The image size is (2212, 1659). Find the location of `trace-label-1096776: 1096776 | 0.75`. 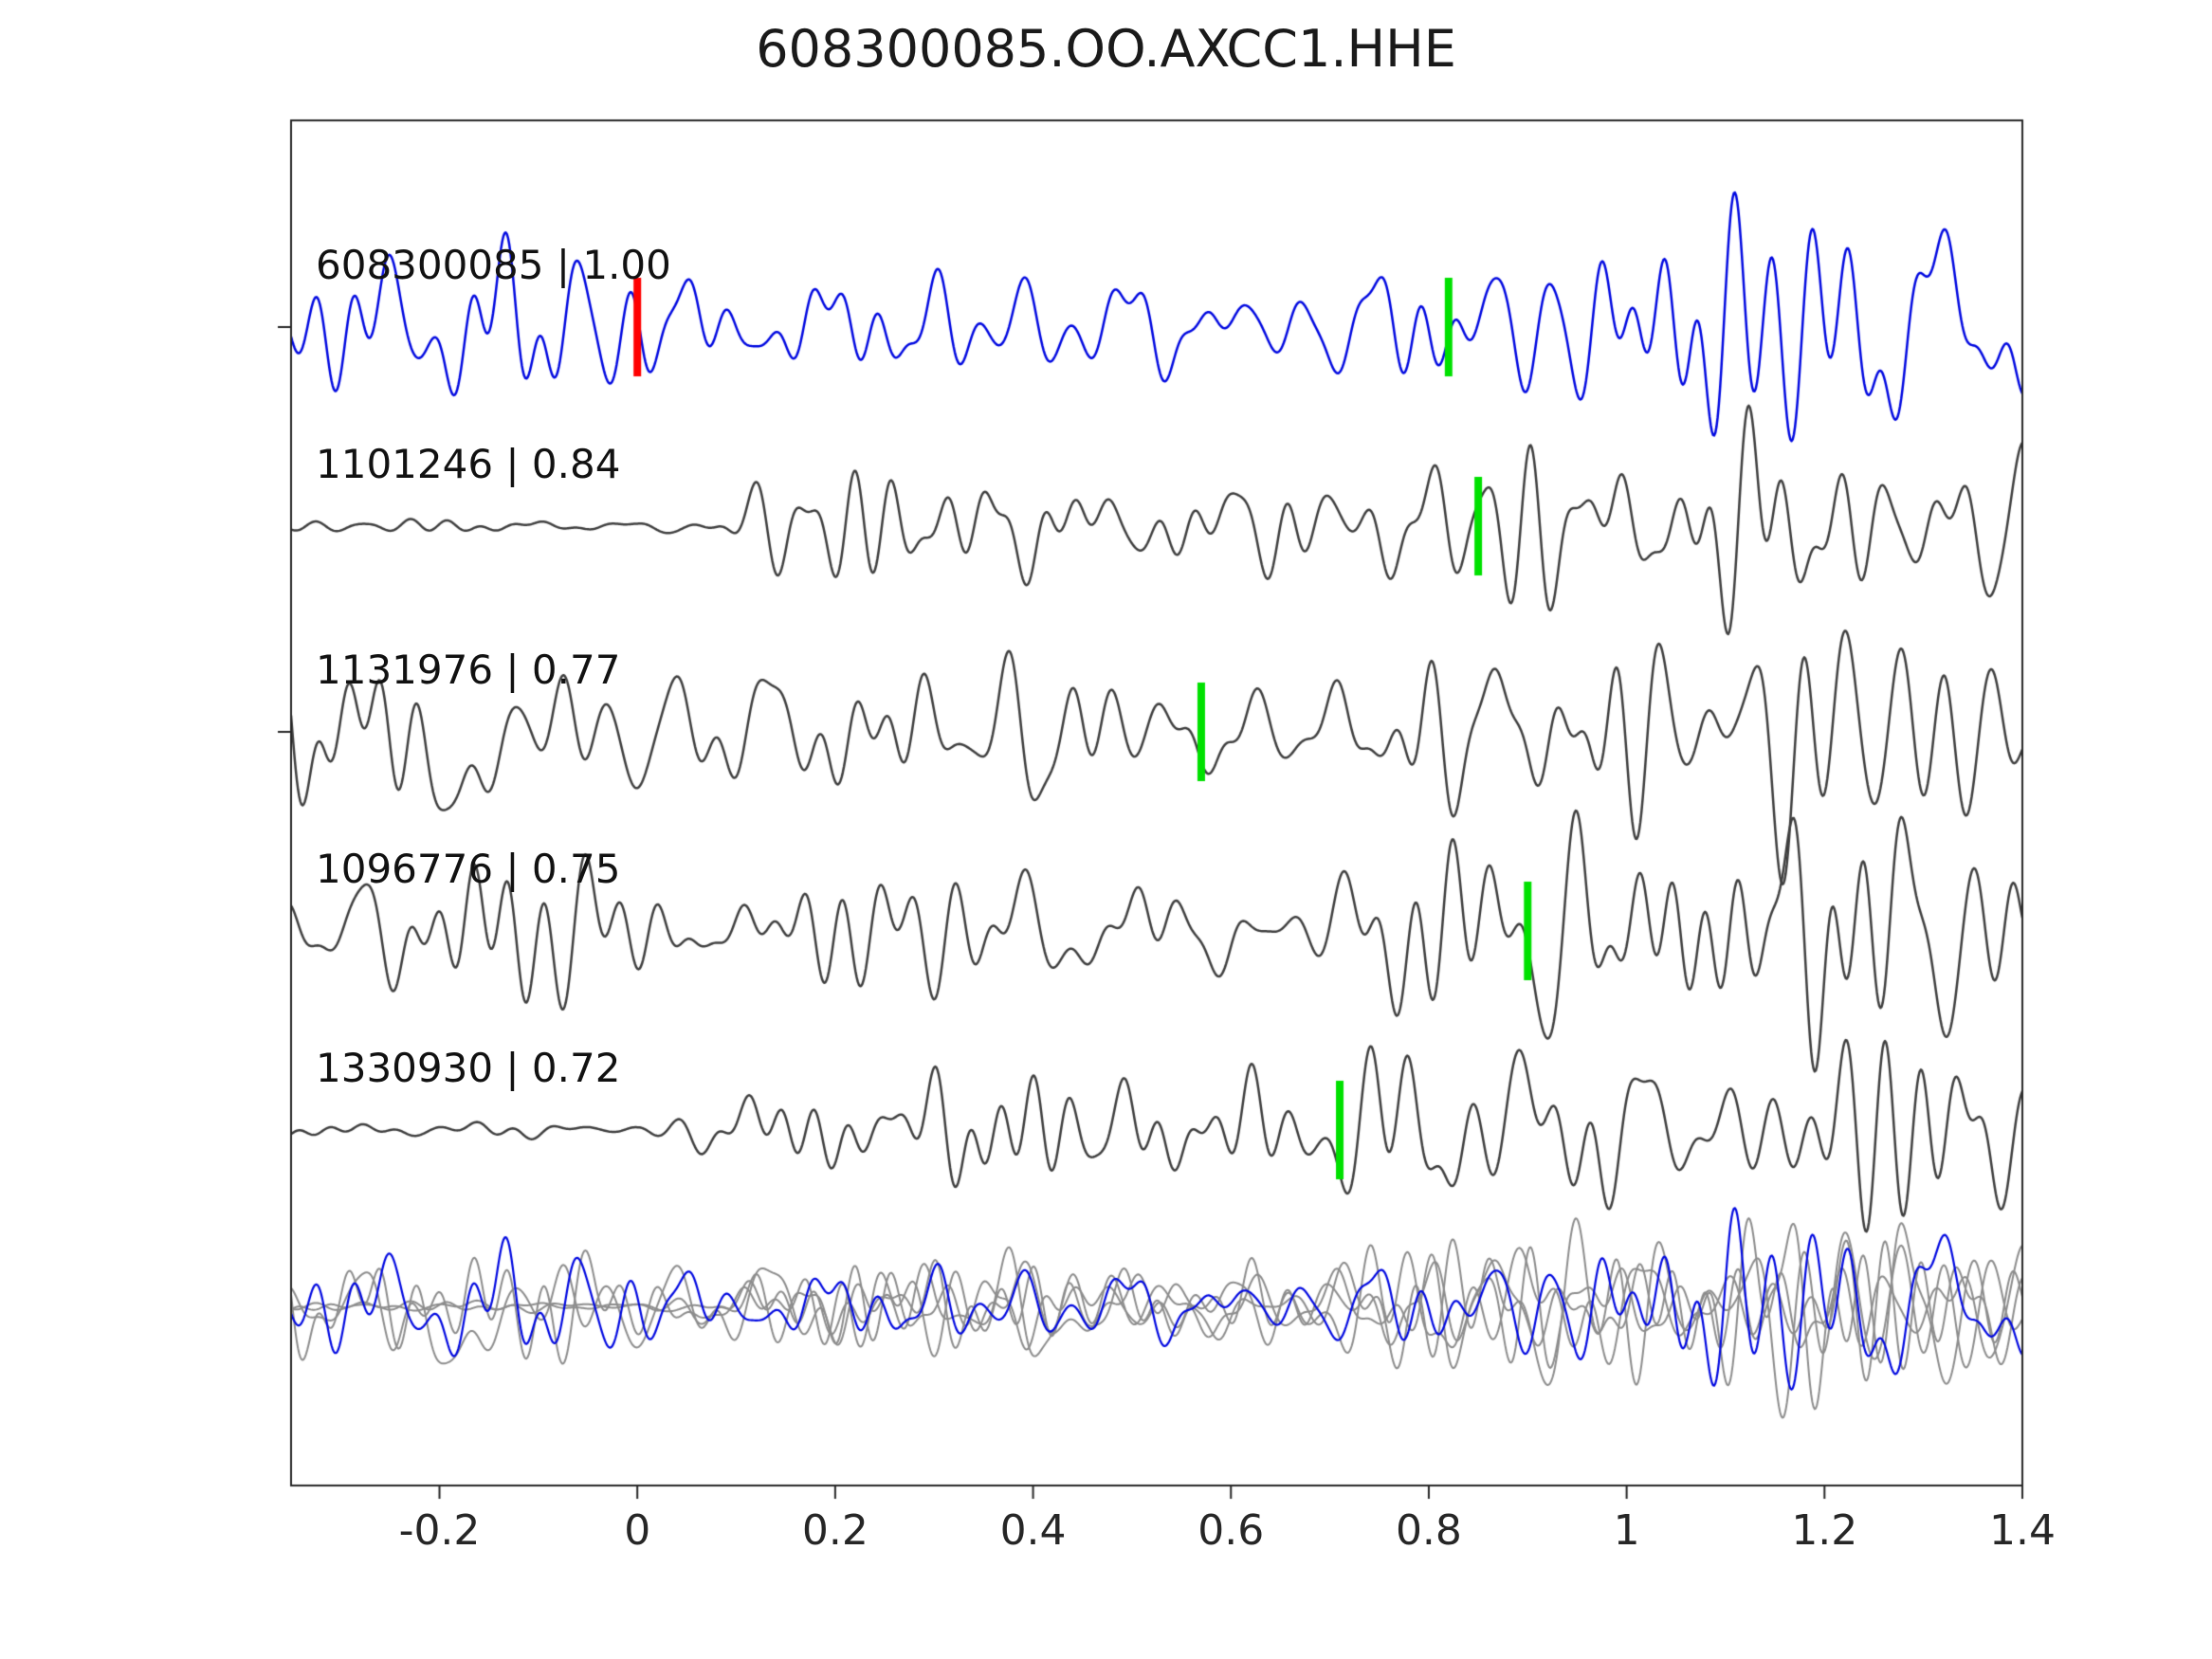

trace-label-1096776: 1096776 | 0.75 is located at coordinates (468, 869).